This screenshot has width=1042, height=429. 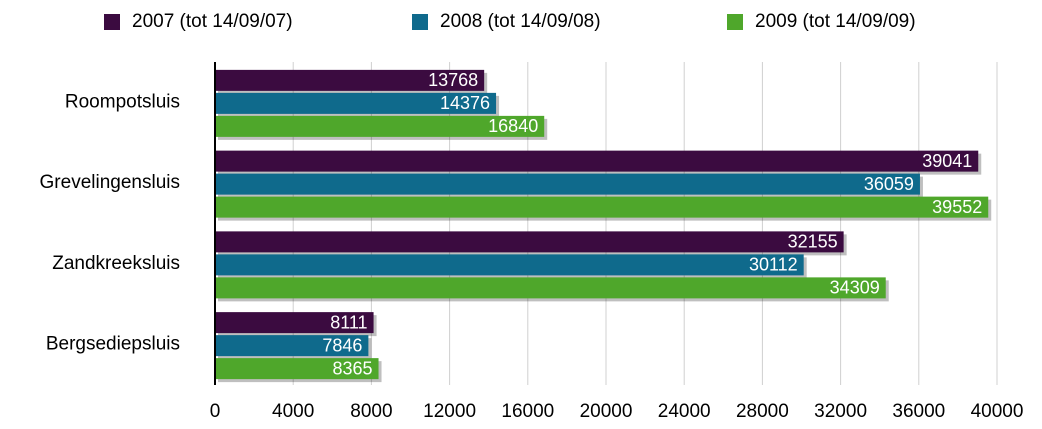 I want to click on x-tick-label: 0, so click(x=215, y=411).